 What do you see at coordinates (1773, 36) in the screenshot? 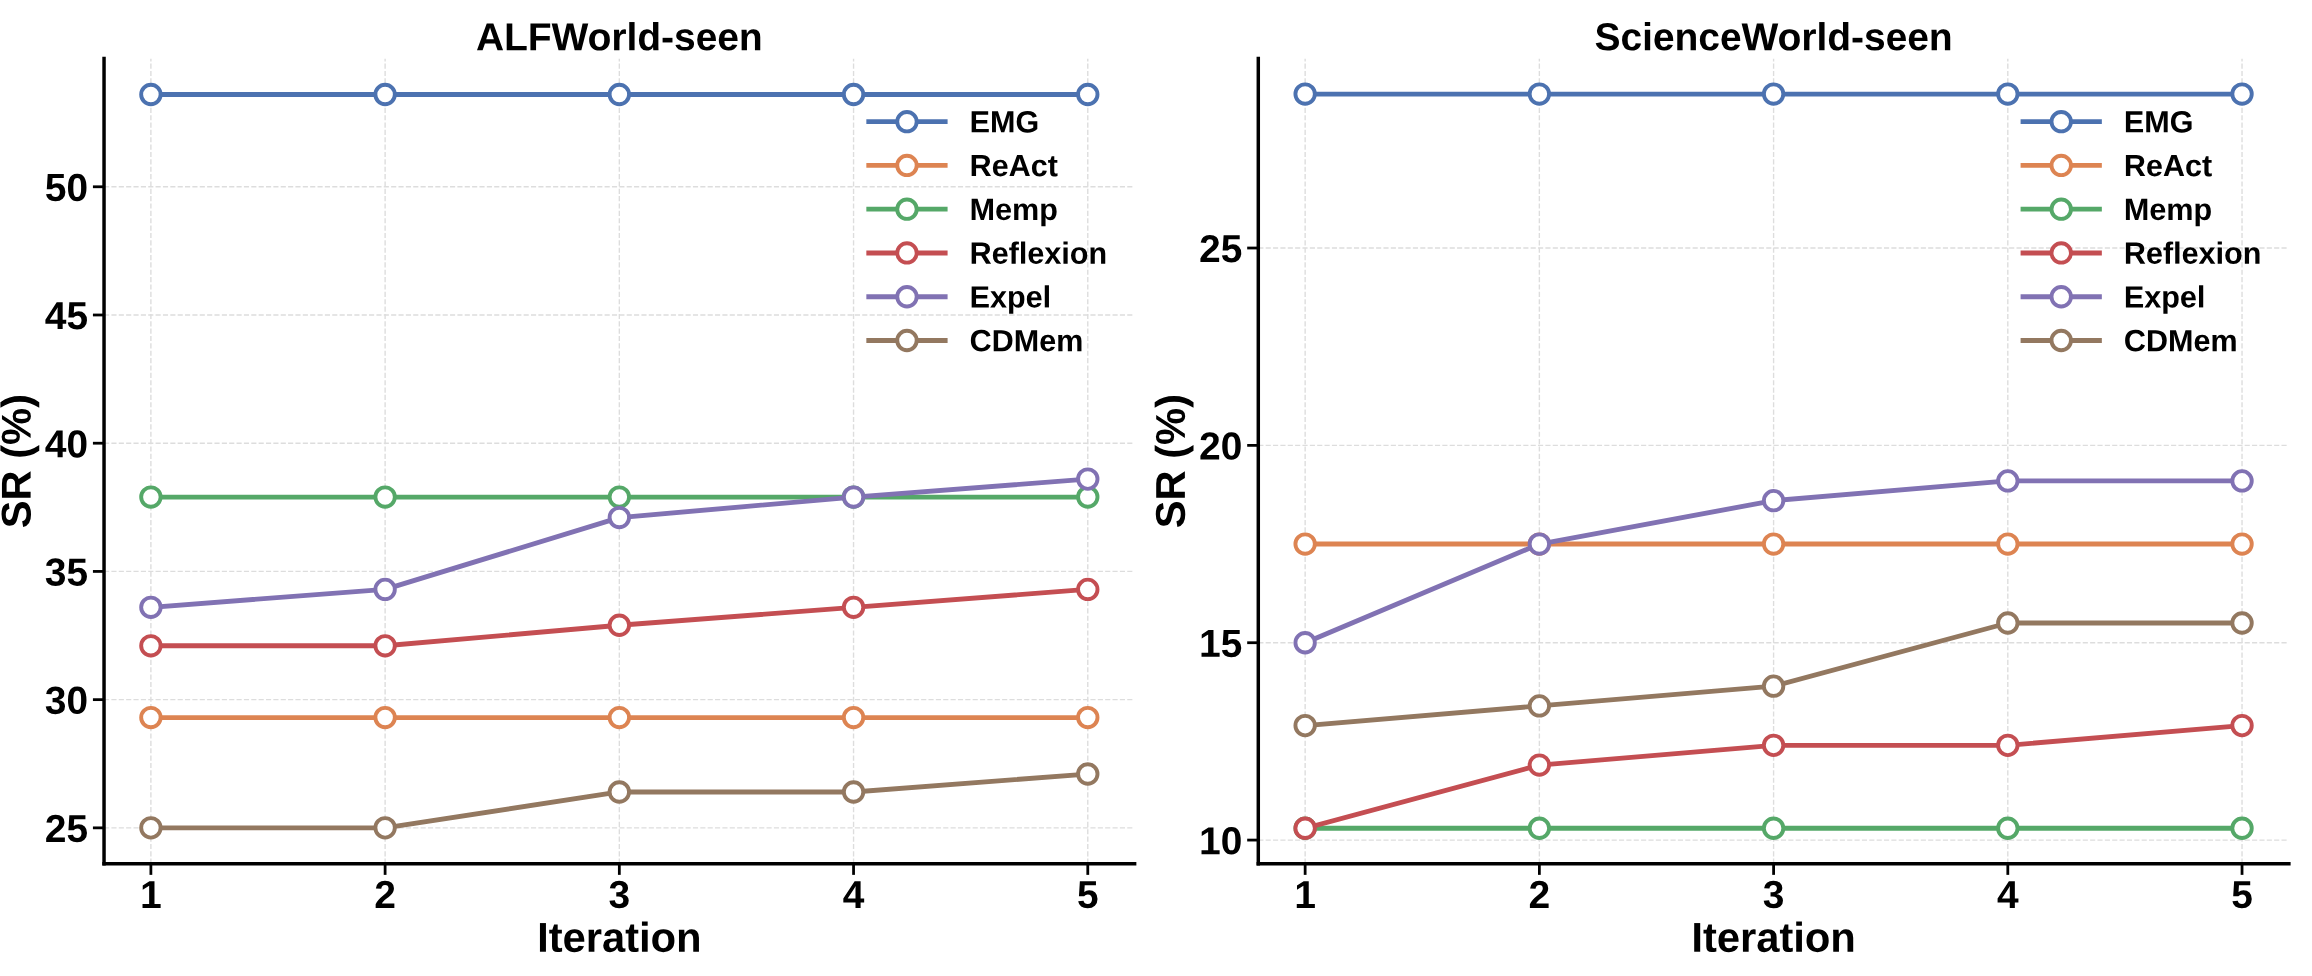
I see `chart-title: ScienceWorld-seen` at bounding box center [1773, 36].